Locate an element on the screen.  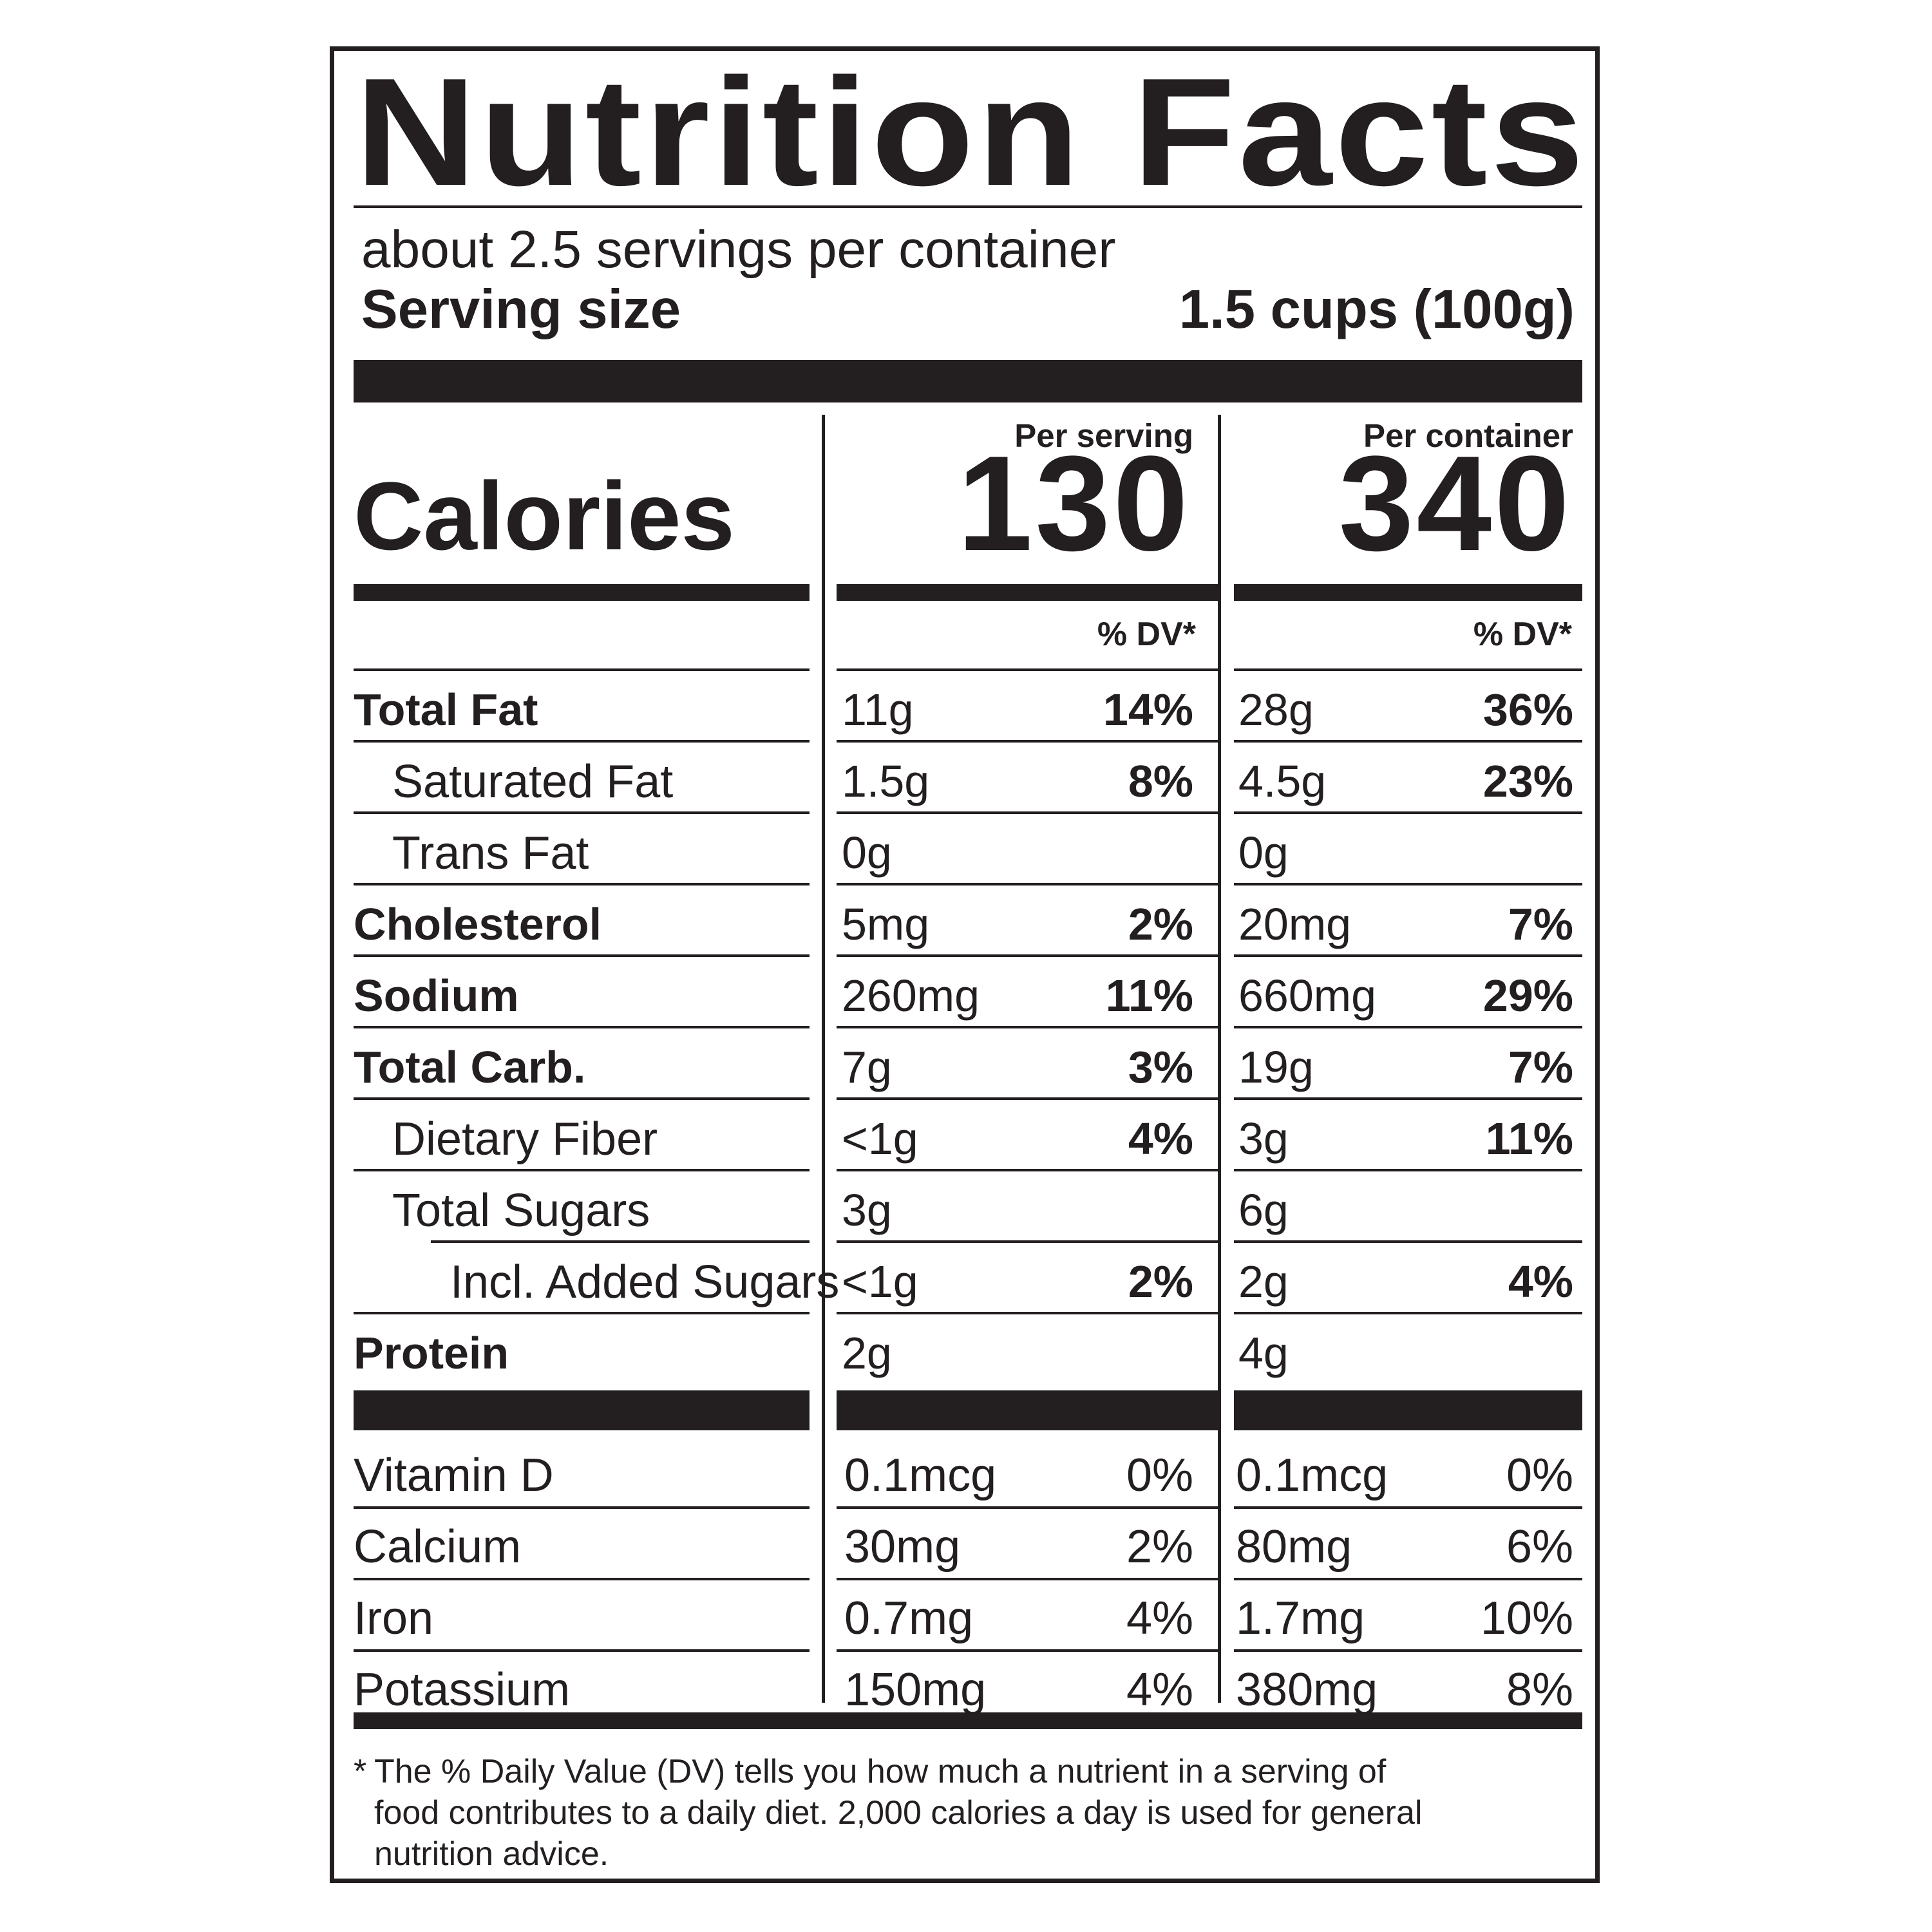
panel-title: Nutrition Facts is located at coordinates (971, 132).